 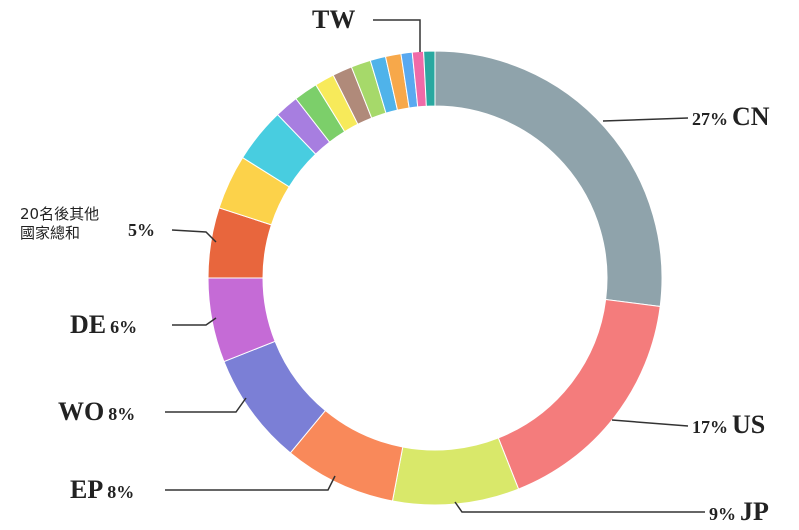 I want to click on category-label: EP, so click(x=87, y=489).